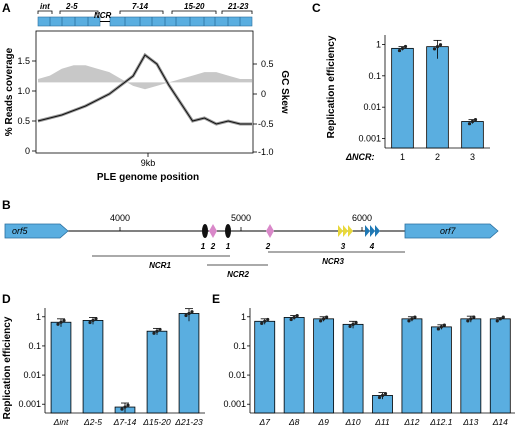 The width and height of the screenshot is (520, 427). Describe the element at coordinates (228, 231) in the screenshot. I see `ncr-element-1b` at that location.